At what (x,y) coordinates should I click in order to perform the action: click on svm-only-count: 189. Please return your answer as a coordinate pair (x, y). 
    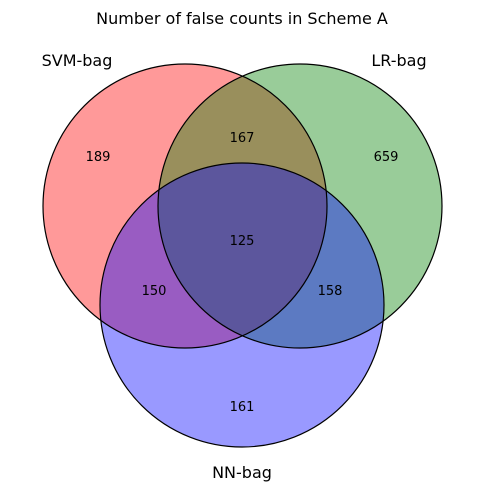
    Looking at the image, I should click on (98, 157).